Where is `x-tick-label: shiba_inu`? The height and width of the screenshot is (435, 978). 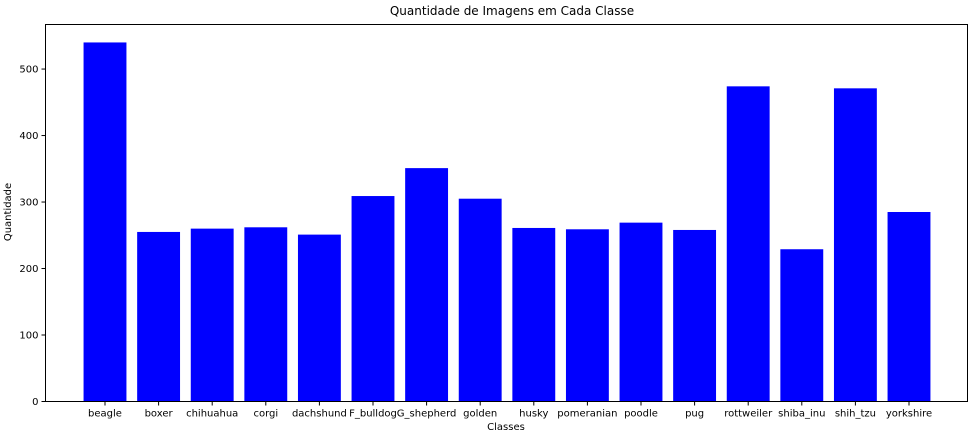 x-tick-label: shiba_inu is located at coordinates (801, 414).